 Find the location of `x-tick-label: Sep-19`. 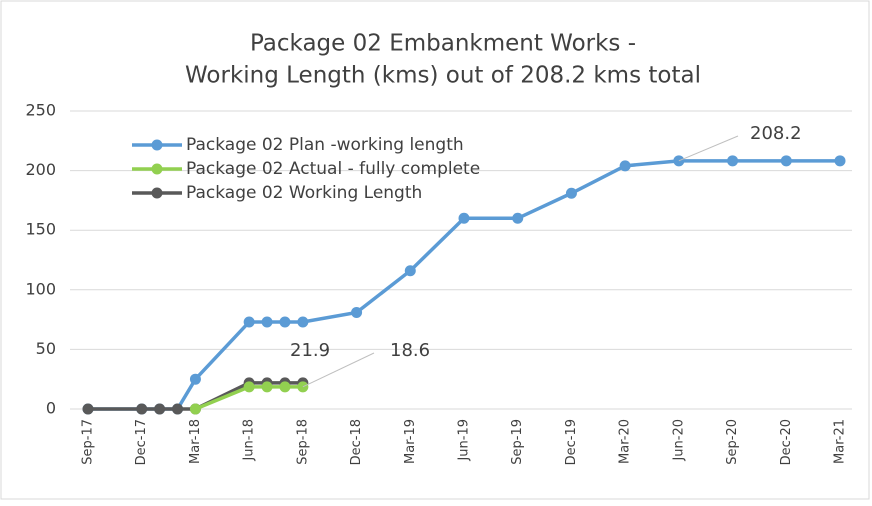

x-tick-label: Sep-19 is located at coordinates (517, 442).